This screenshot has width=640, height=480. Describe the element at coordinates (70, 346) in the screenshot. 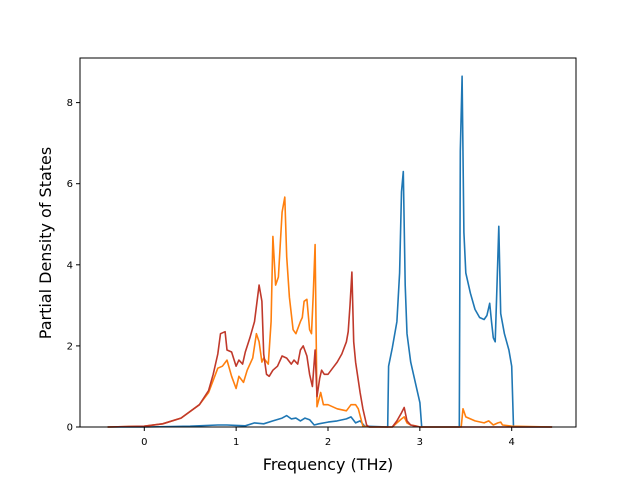

I see `y-tick-label: 2` at that location.